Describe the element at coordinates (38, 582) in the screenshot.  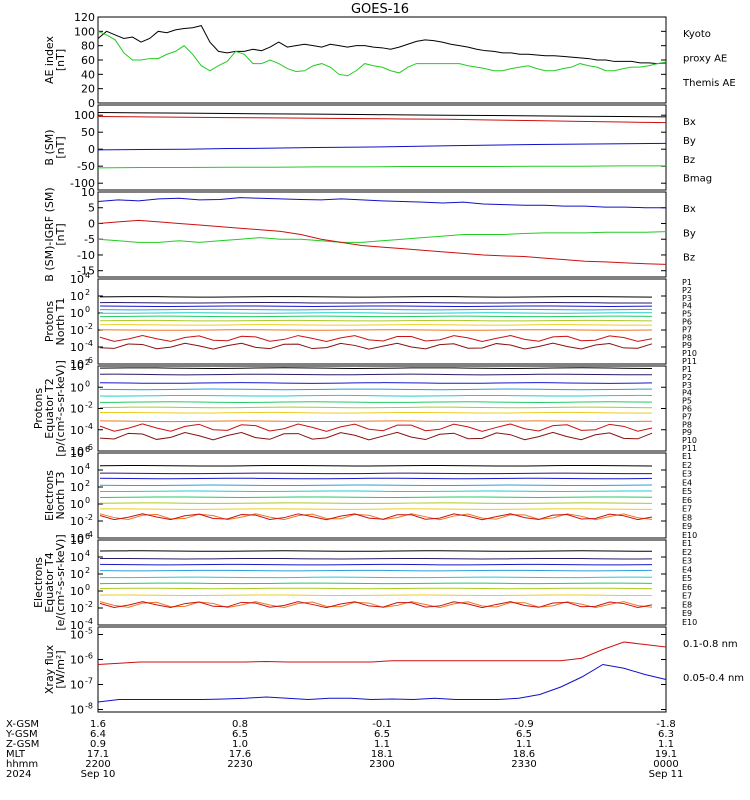
I see `y-axis-label: Electrons` at that location.